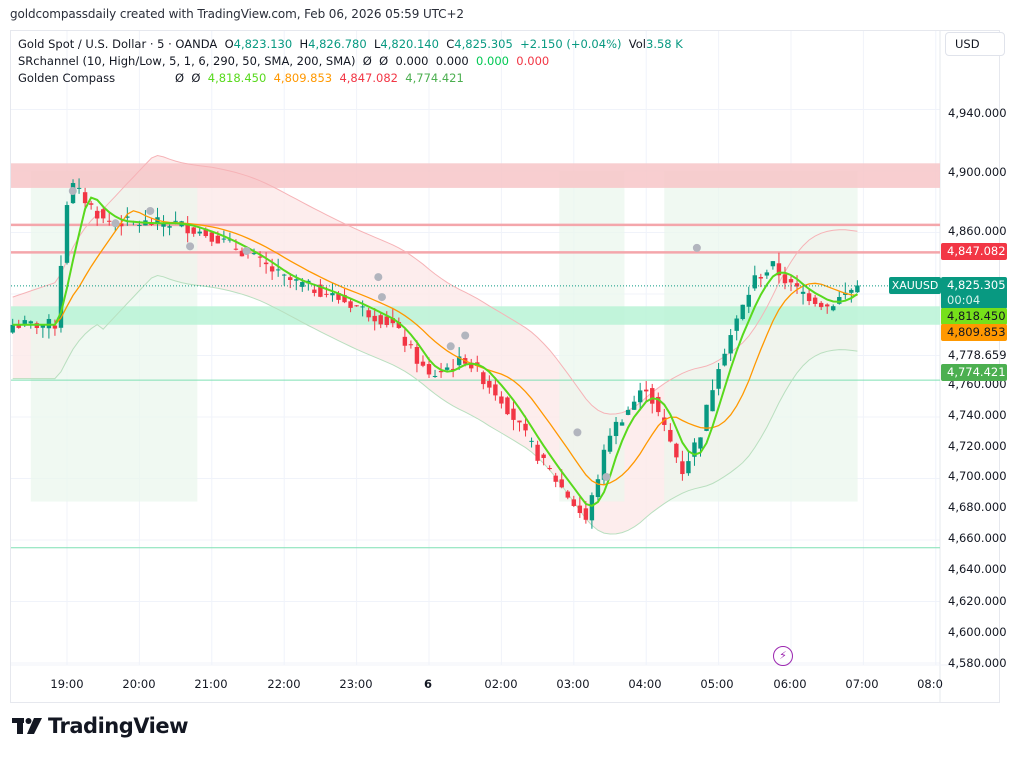 This screenshot has width=1024, height=758. Describe the element at coordinates (428, 684) in the screenshot. I see `time-axis-label-day: 6` at that location.